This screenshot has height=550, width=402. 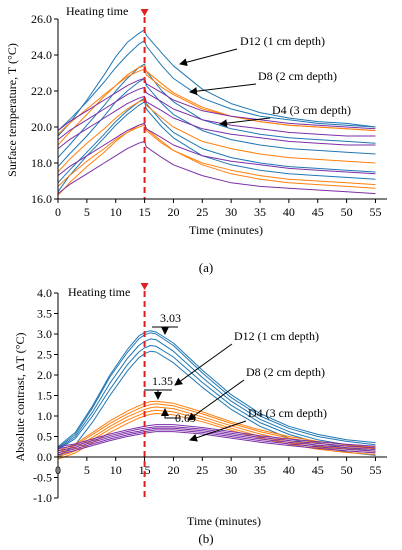 What do you see at coordinates (41, 163) in the screenshot?
I see `y-tick-label: 18.0` at bounding box center [41, 163].